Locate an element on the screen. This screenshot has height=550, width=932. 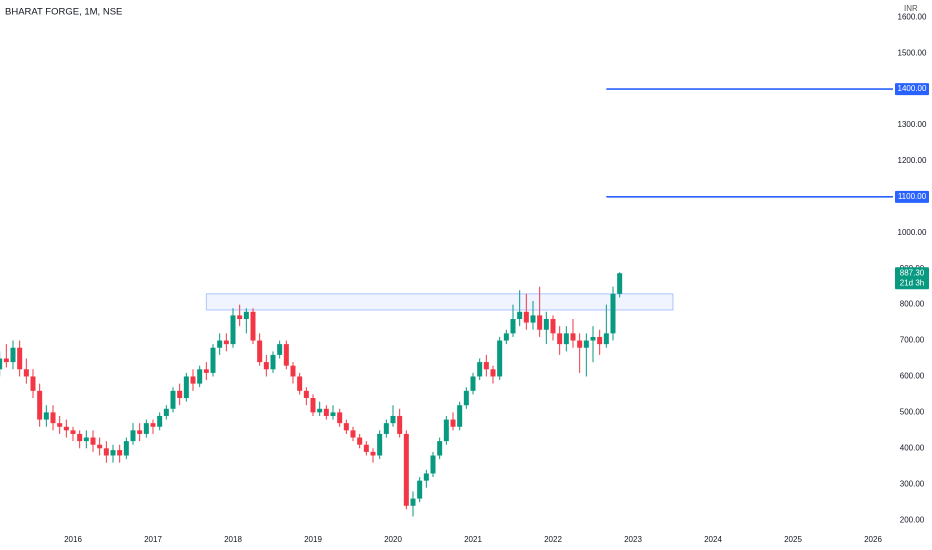
y-tick-label: 1500.00 is located at coordinates (912, 52).